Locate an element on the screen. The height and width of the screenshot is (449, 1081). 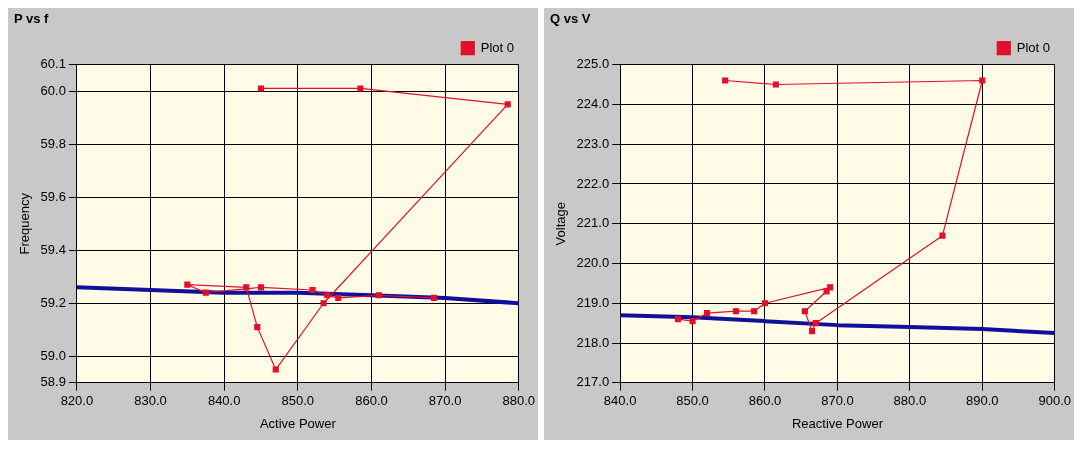
y-tick-label: 222.0 is located at coordinates (593, 183).